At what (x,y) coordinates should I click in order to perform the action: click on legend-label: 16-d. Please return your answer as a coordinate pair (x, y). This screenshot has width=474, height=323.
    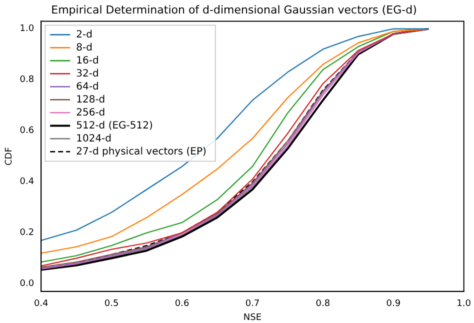
    Looking at the image, I should click on (87, 60).